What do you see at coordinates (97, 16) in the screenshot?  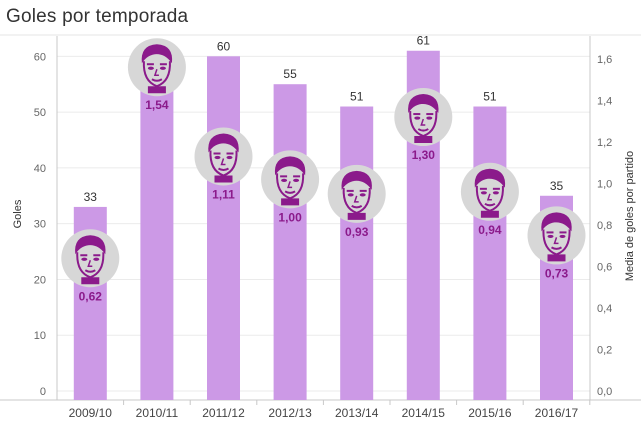 I see `chart-title: Goles por temporada` at bounding box center [97, 16].